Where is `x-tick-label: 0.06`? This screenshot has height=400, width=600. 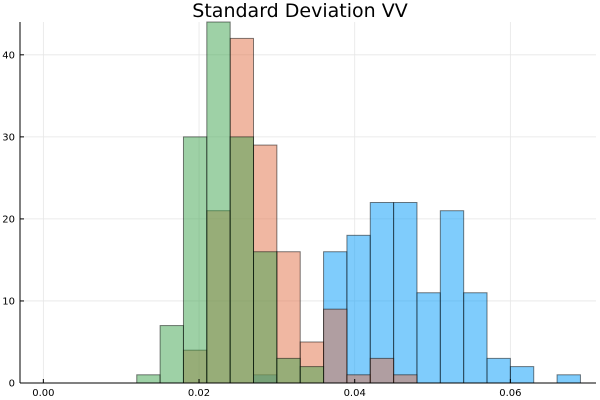
x-tick-label: 0.06 is located at coordinates (510, 393).